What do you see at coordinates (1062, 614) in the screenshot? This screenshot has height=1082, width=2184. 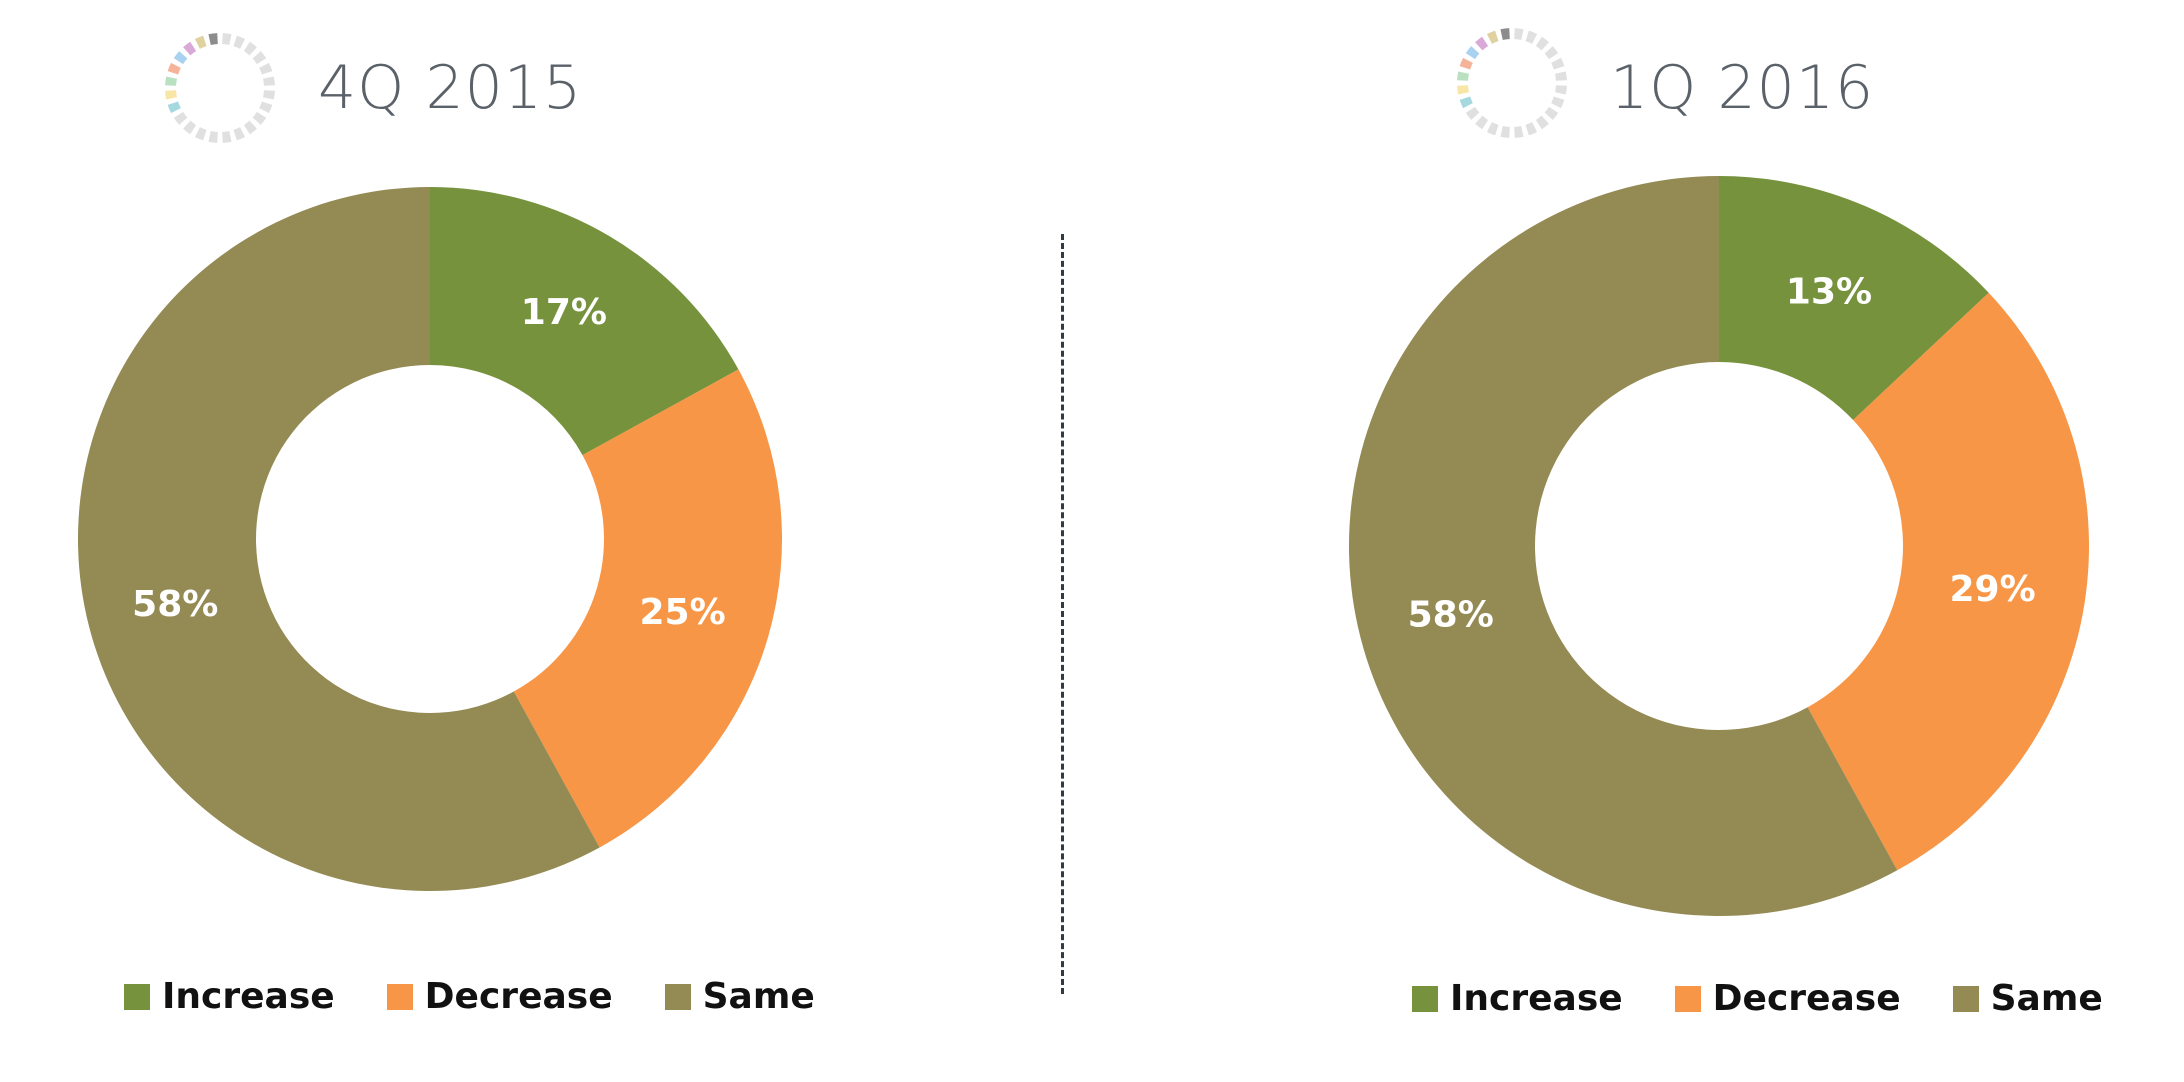 I see `panel-divider` at bounding box center [1062, 614].